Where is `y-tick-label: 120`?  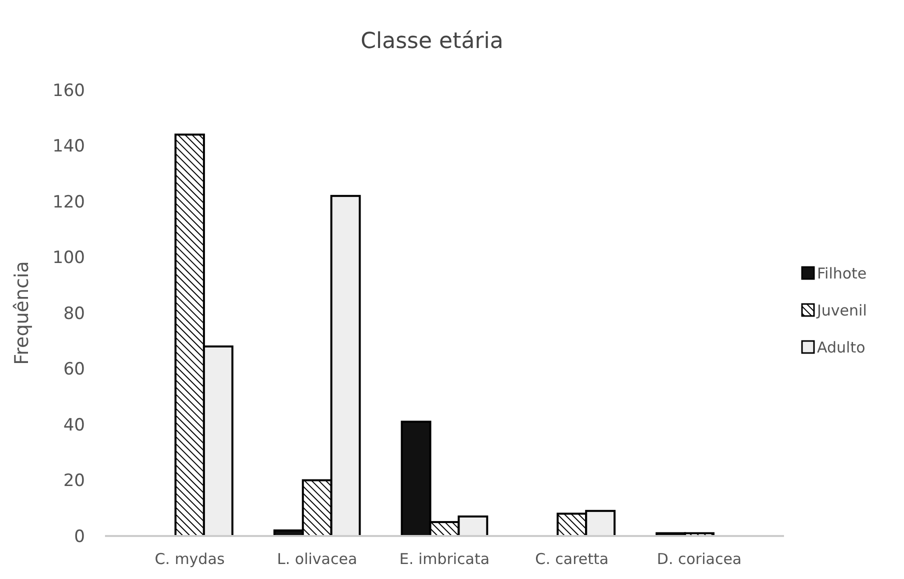
y-tick-label: 120 is located at coordinates (68, 202).